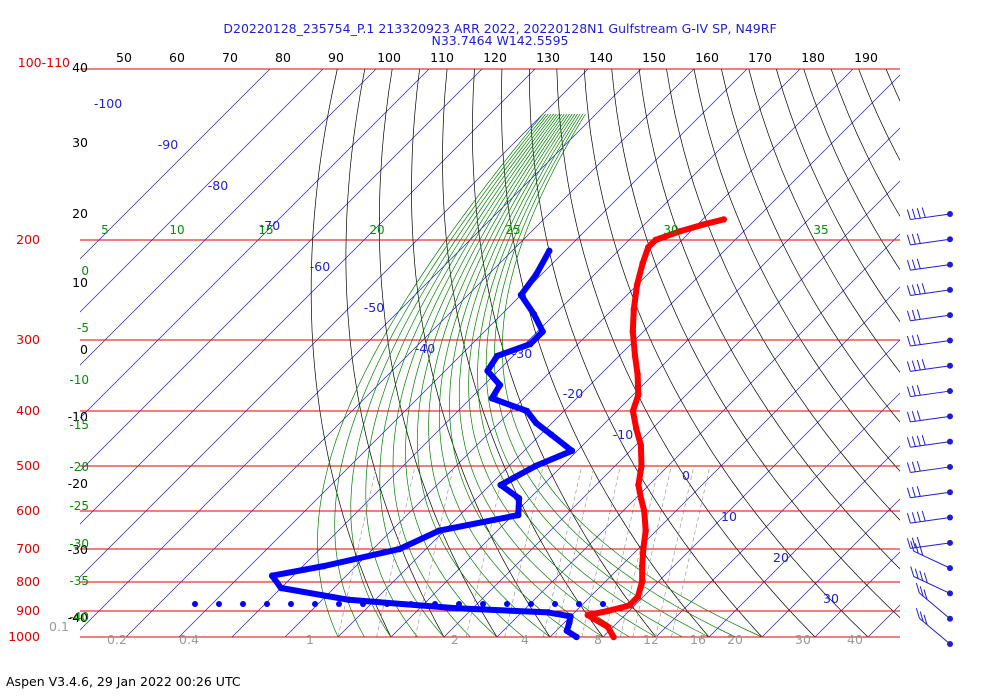 This screenshot has width=1000, height=700. What do you see at coordinates (803, 639) in the screenshot?
I see `mixing-ratio-label: 30` at bounding box center [803, 639].